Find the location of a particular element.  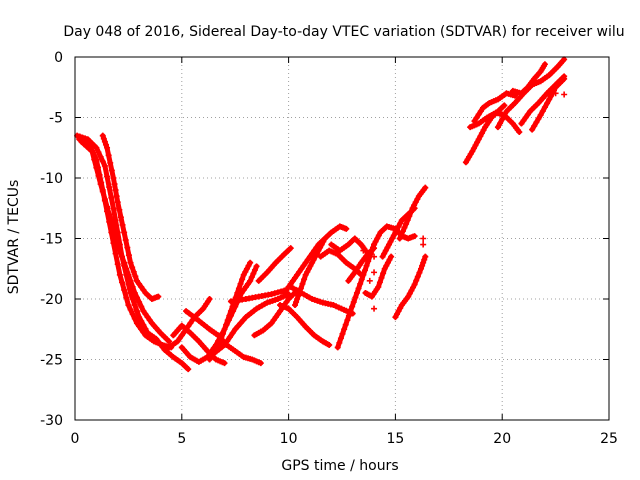

x-tick-label: 25 is located at coordinates (609, 439).